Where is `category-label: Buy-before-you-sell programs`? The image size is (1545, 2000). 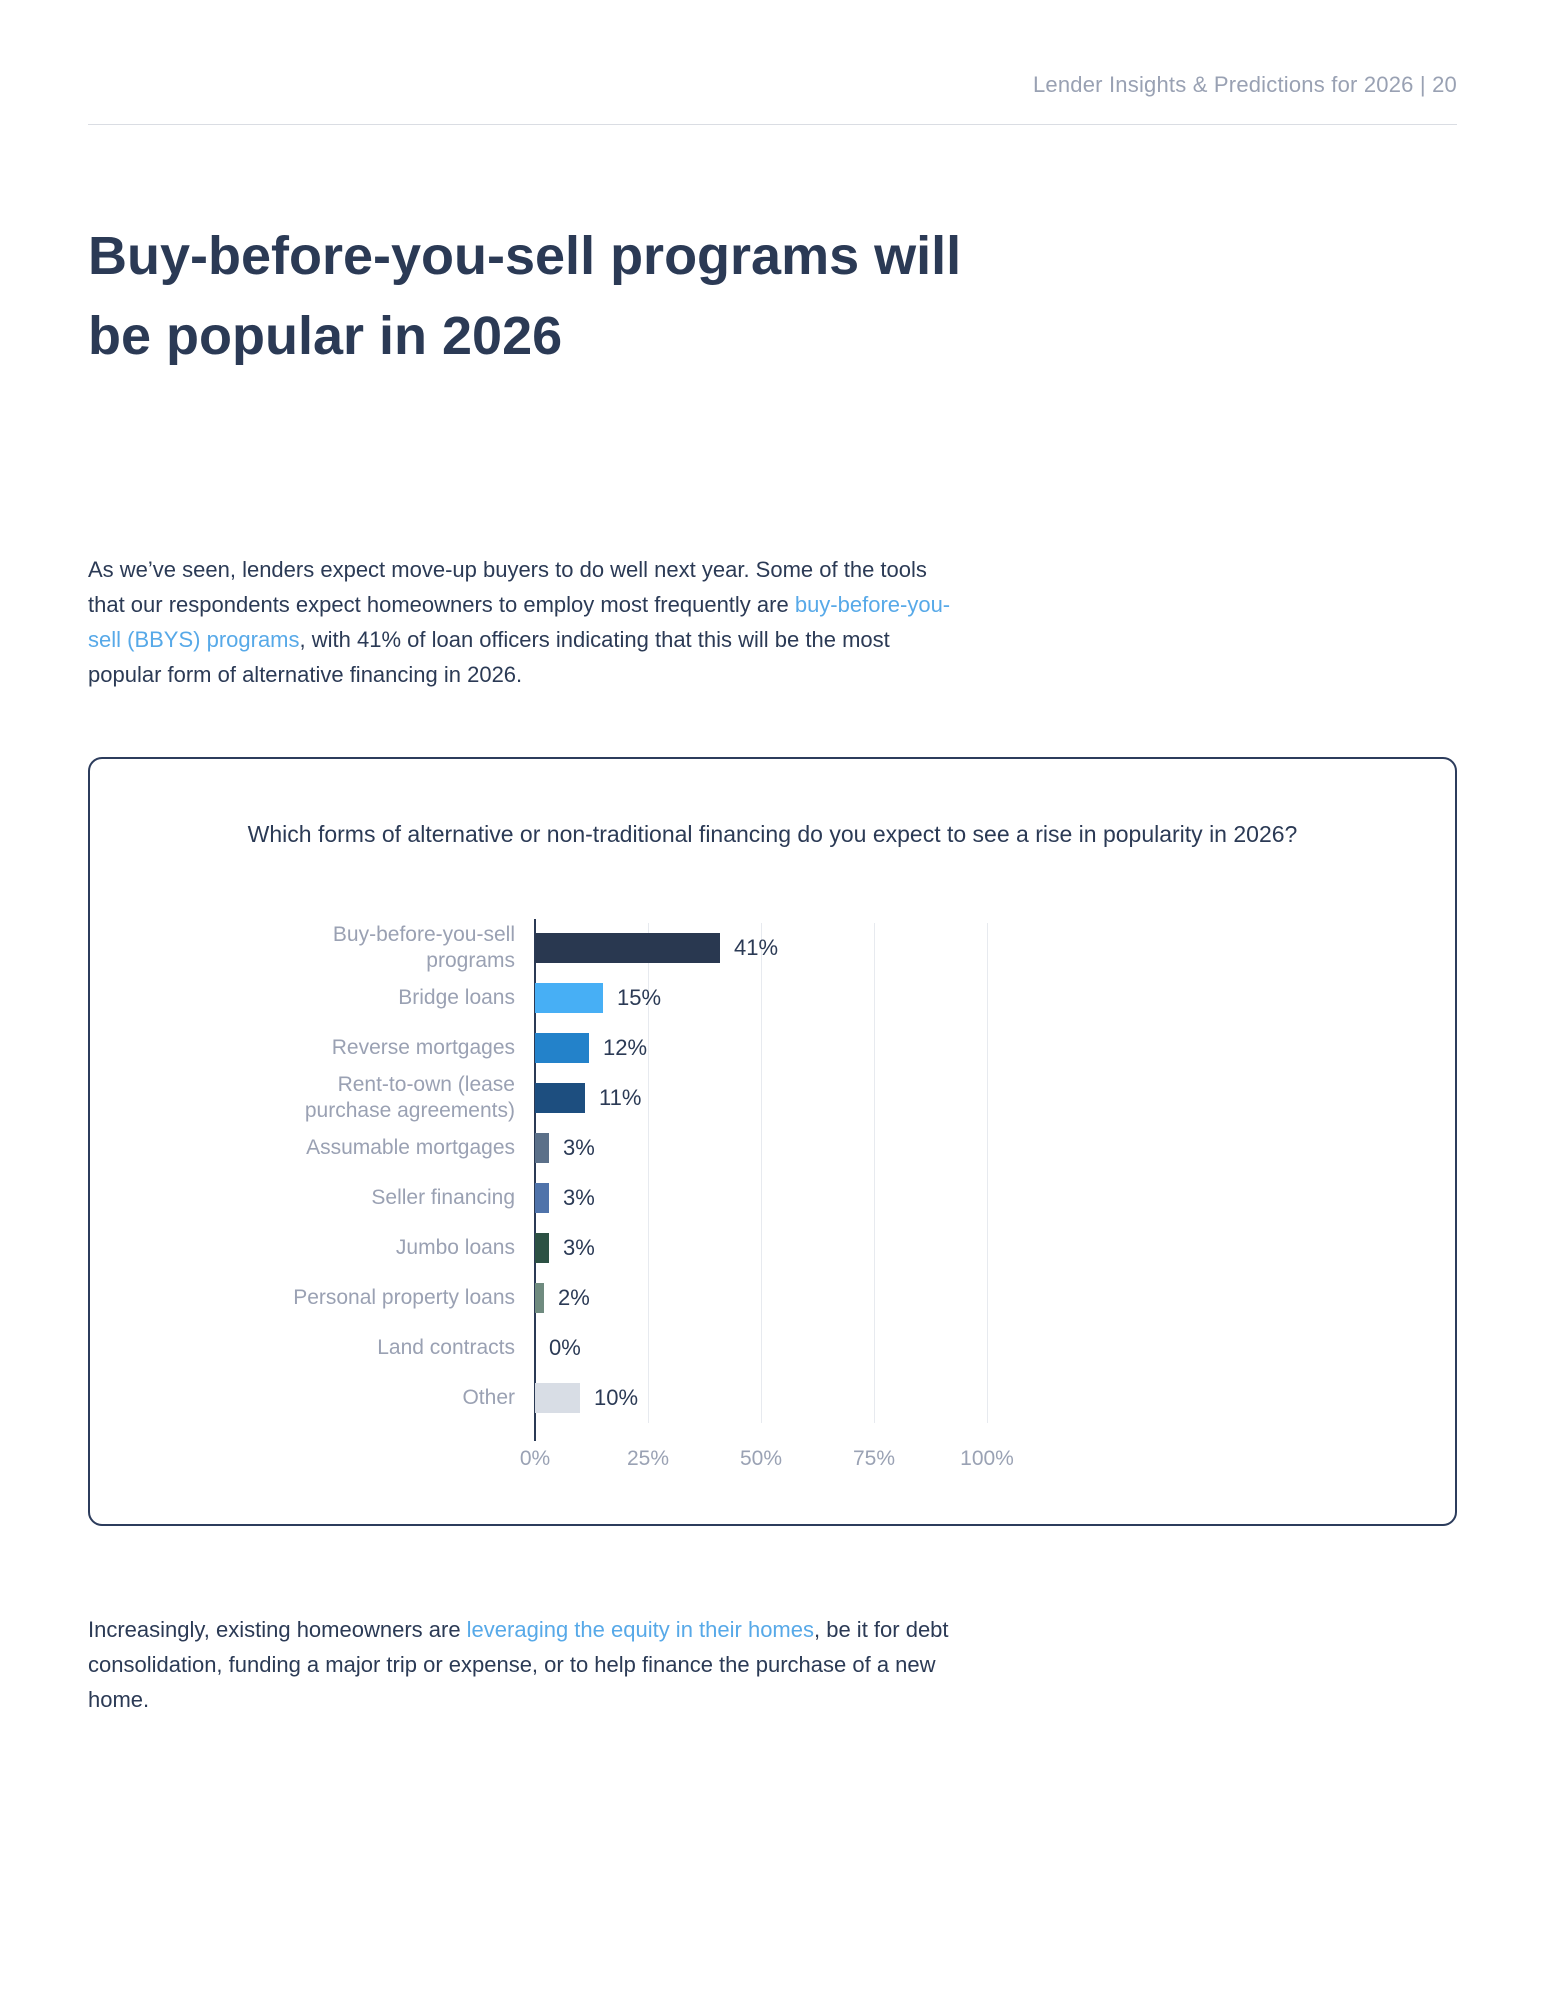
category-label: Buy-before-you-sell programs is located at coordinates (312, 948).